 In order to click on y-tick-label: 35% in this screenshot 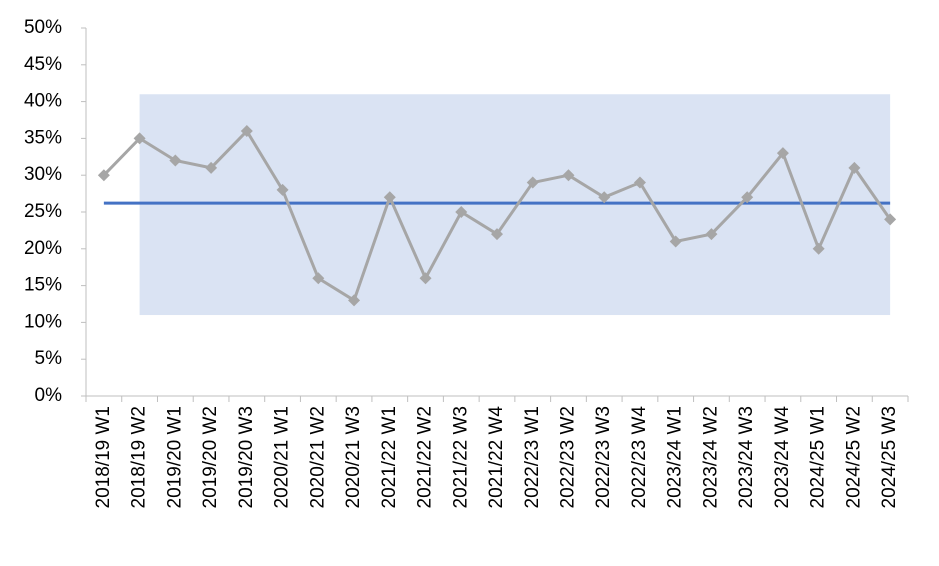, I will do `click(43, 137)`.